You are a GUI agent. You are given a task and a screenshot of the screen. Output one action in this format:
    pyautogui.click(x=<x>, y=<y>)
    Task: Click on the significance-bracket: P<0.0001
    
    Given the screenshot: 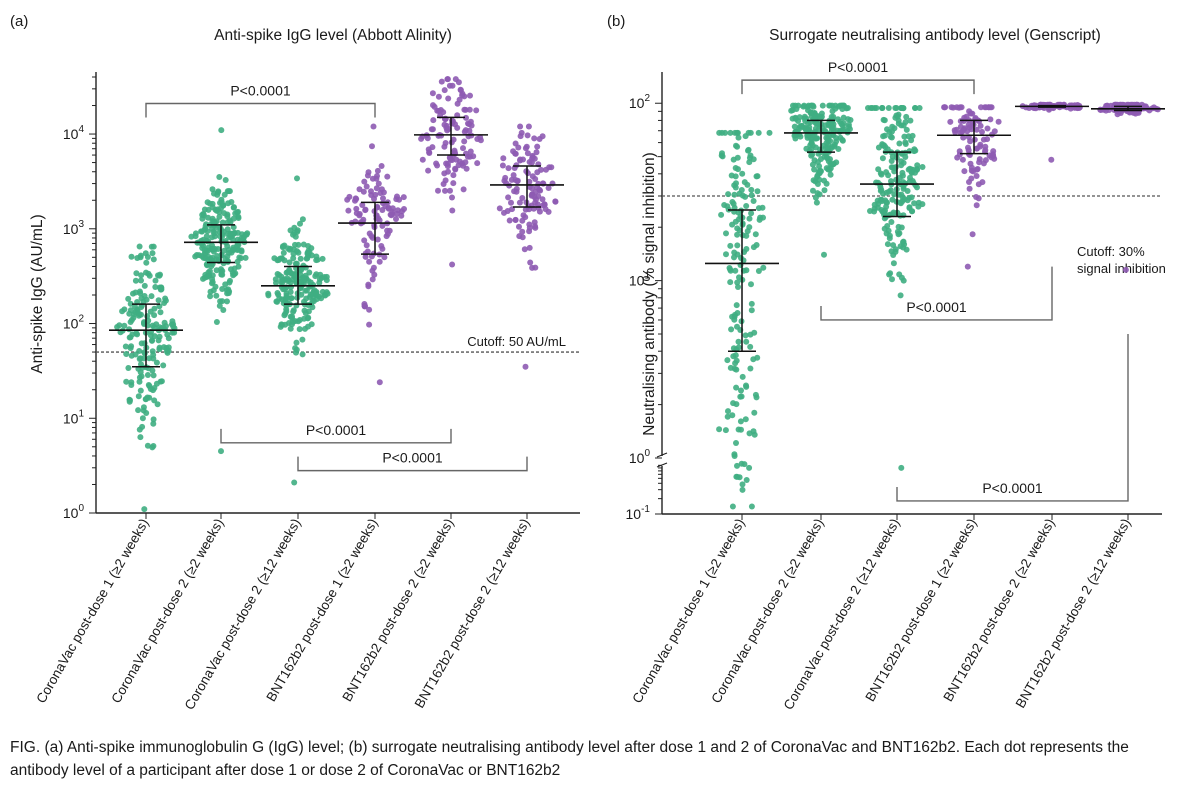 What is the action you would take?
    pyautogui.click(x=858, y=77)
    